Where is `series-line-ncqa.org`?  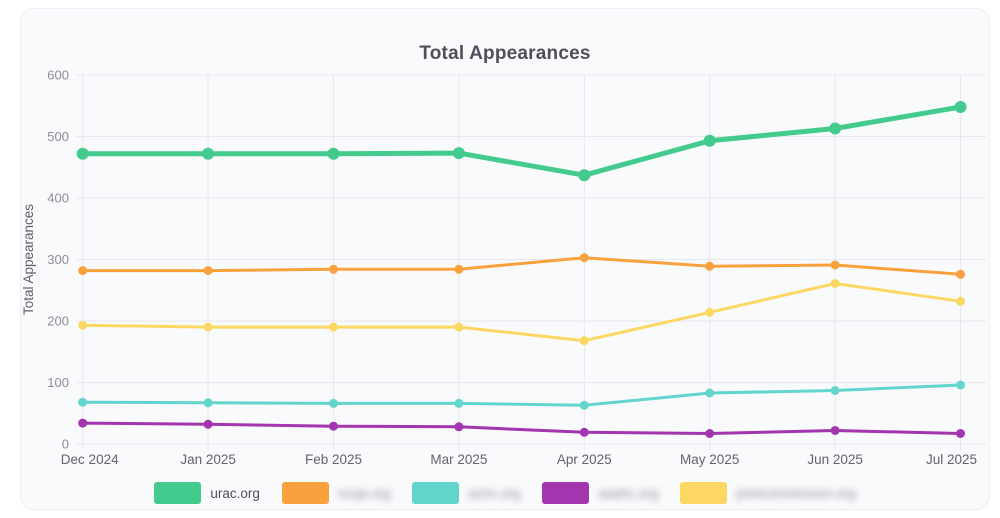
series-line-ncqa.org is located at coordinates (521, 266).